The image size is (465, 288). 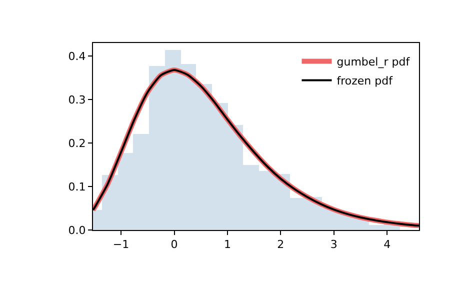 What do you see at coordinates (77, 56) in the screenshot?
I see `y-tick-label: 0.4` at bounding box center [77, 56].